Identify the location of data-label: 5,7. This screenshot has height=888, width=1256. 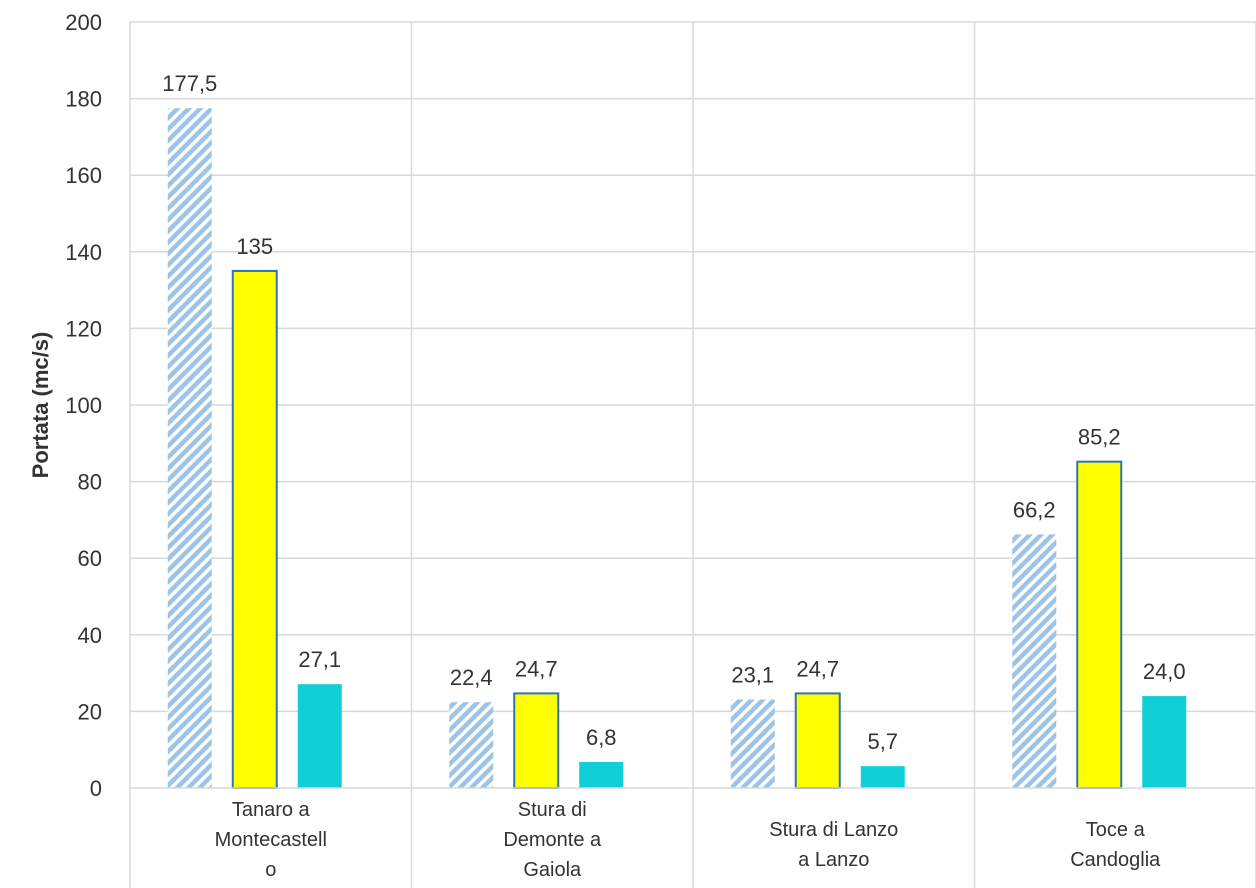
(882, 741).